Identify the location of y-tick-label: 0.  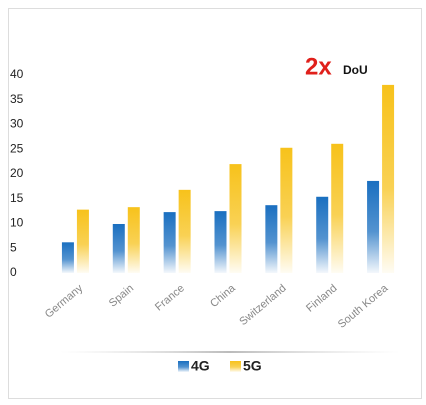
(13, 272).